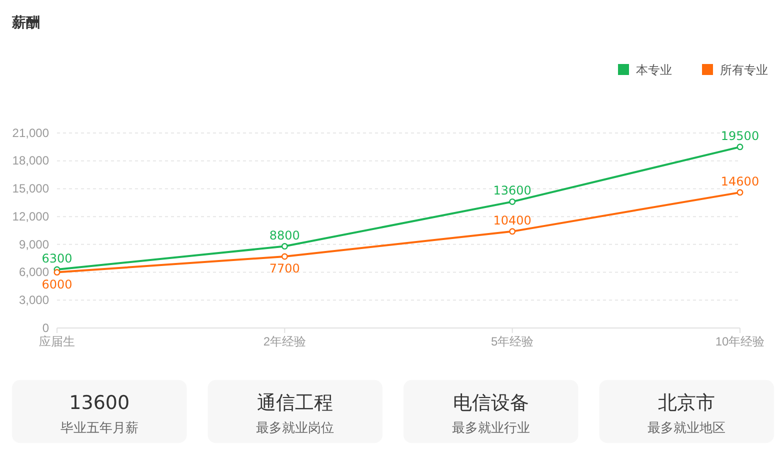 The width and height of the screenshot is (779, 453). What do you see at coordinates (34, 272) in the screenshot?
I see `y-tick-label: 6,000` at bounding box center [34, 272].